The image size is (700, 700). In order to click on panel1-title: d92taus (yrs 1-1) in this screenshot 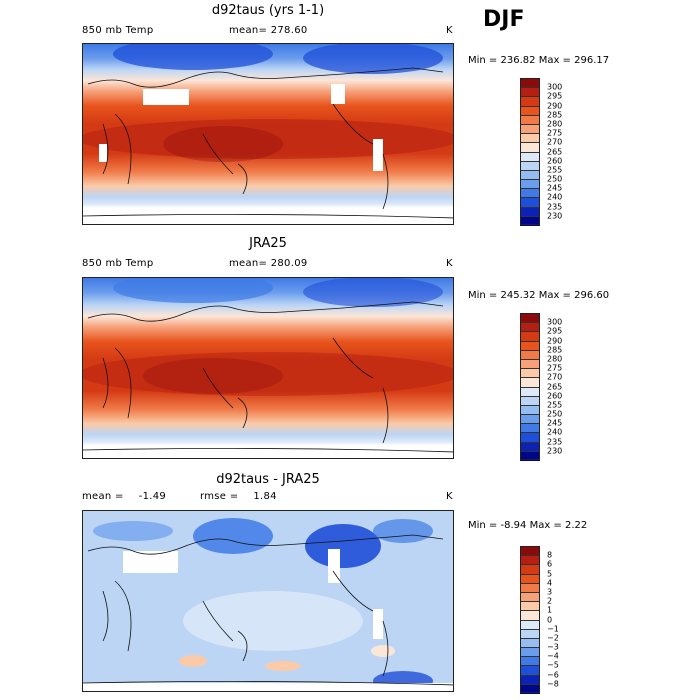, I will do `click(268, 10)`.